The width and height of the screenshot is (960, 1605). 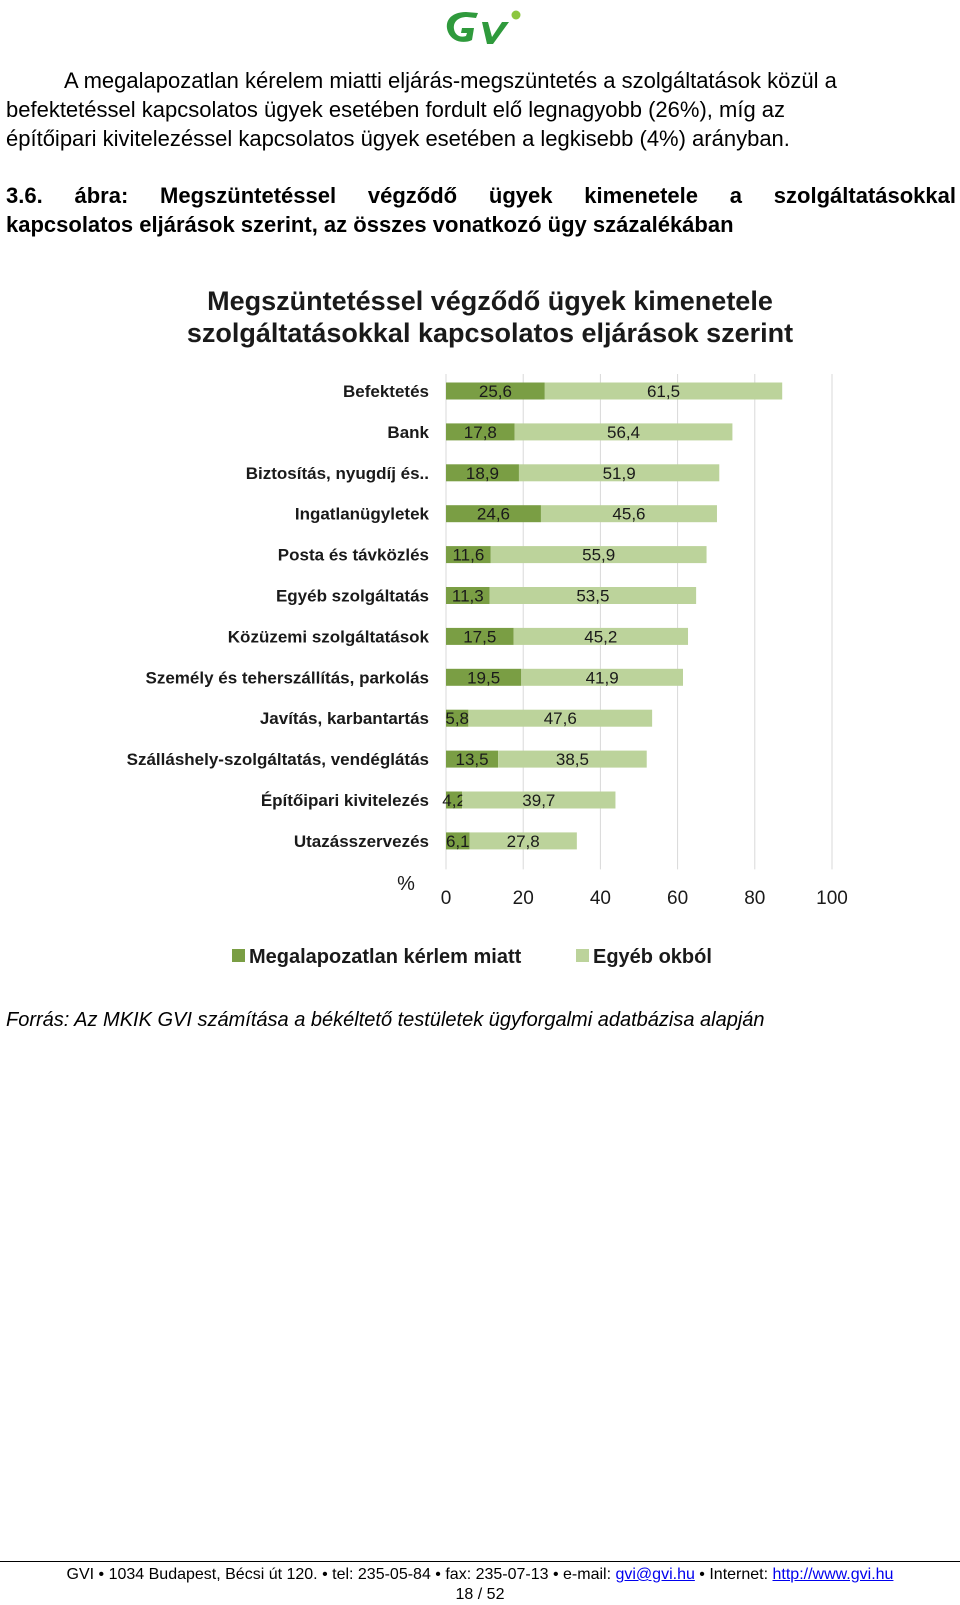 I want to click on category-label: Építőipari kivitelezés, so click(x=345, y=800).